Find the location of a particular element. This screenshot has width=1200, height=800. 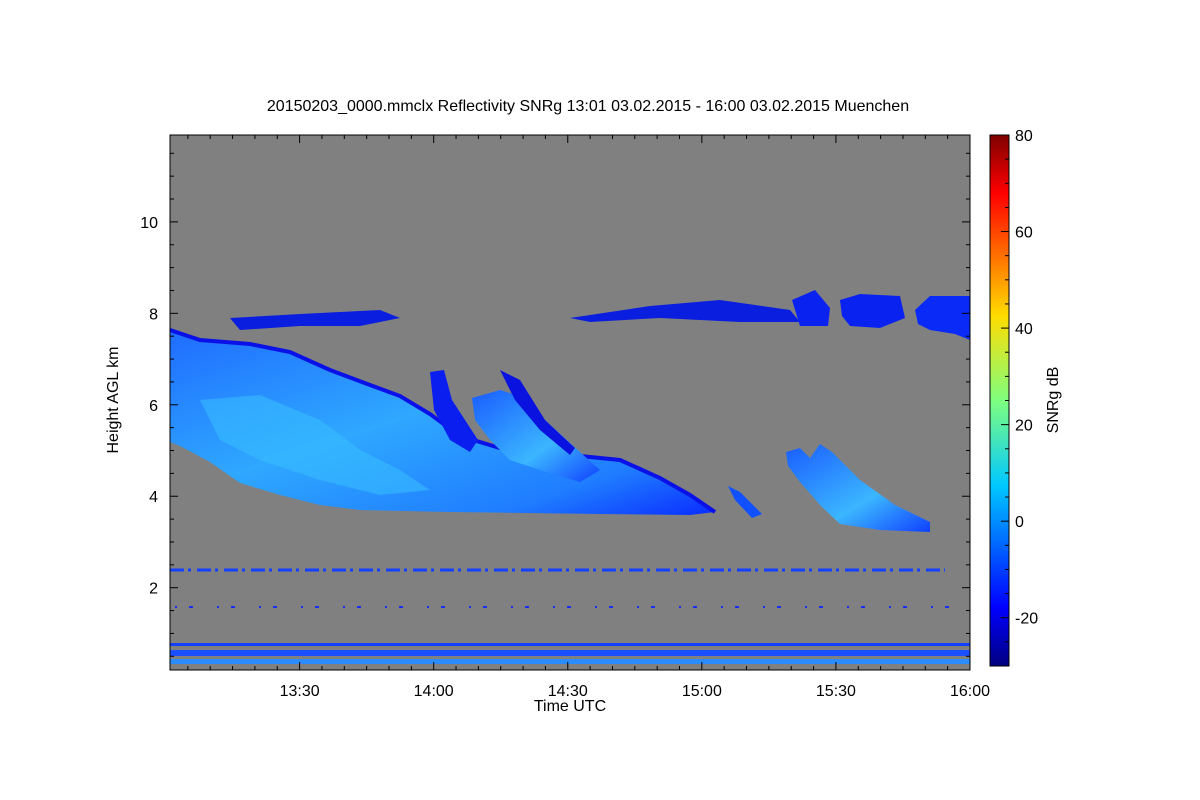

colorbar-tick-label: -20 is located at coordinates (1026, 619).